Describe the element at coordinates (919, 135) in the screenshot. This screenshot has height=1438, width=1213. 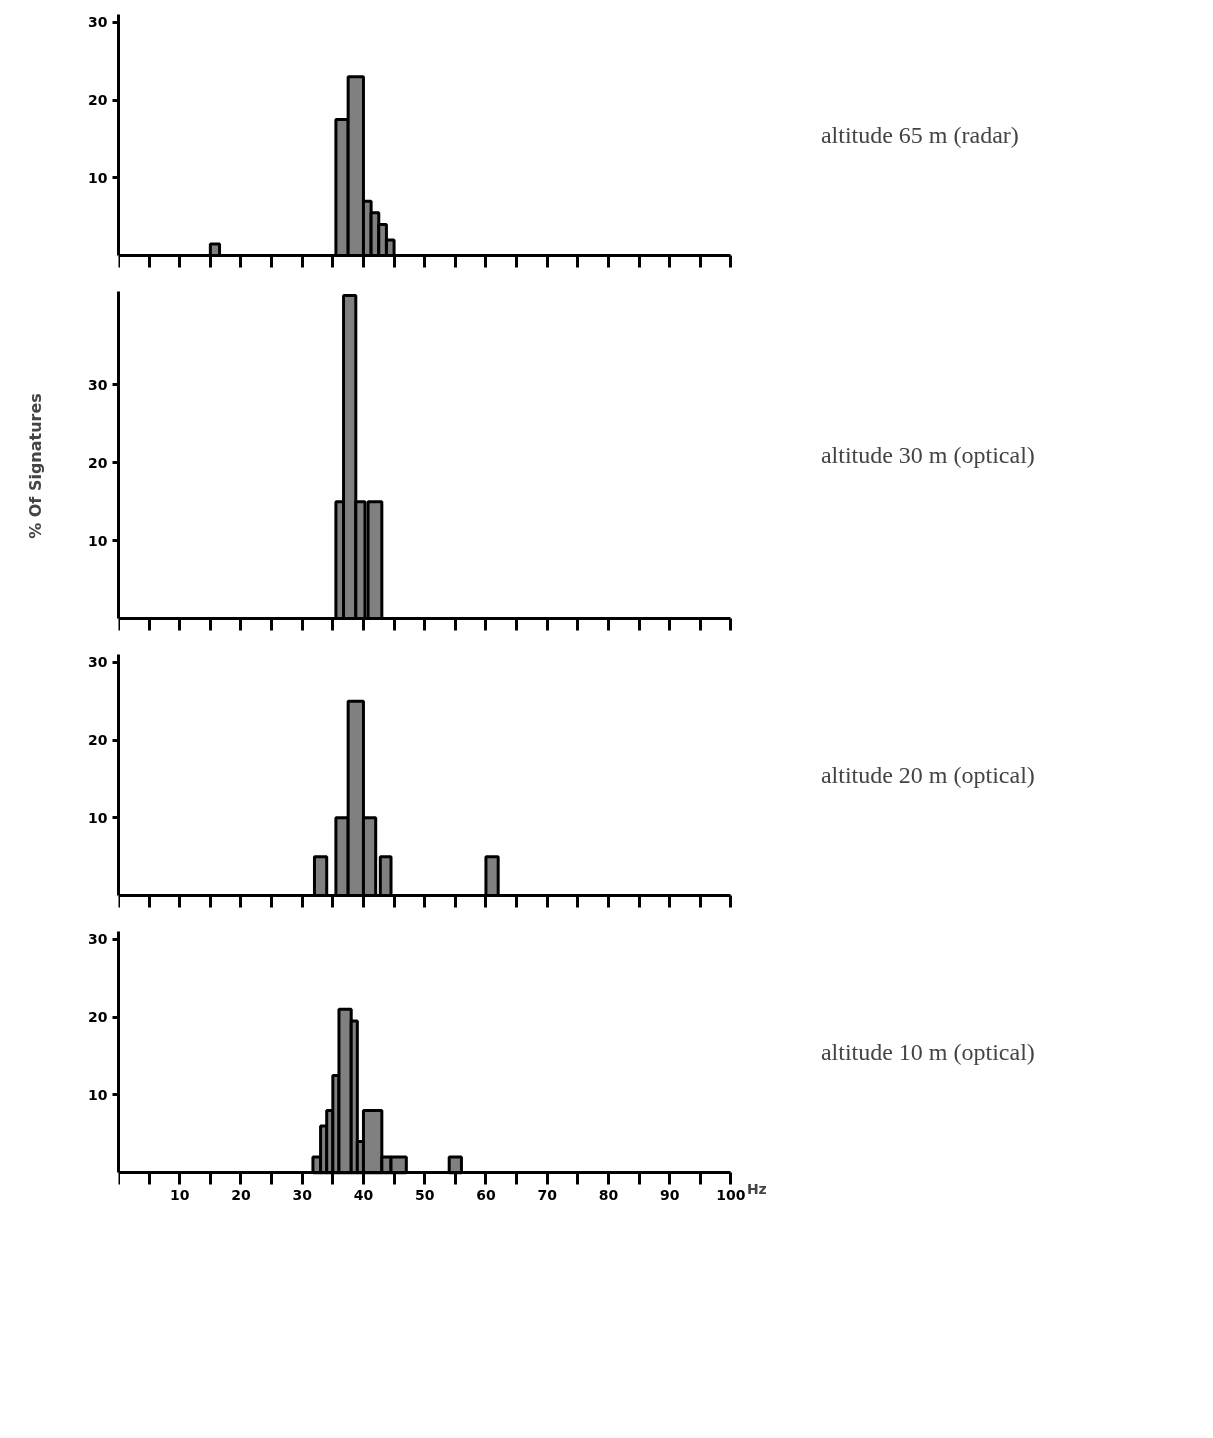
I see `text: altitude 65 m (radar)` at that location.